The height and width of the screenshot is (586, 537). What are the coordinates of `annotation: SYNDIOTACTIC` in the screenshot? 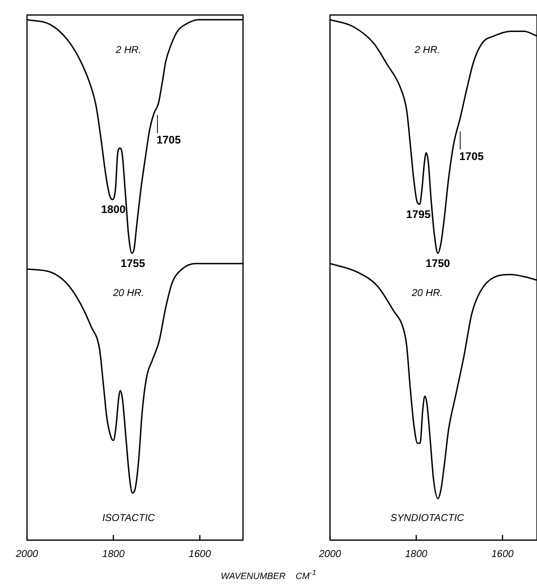 It's located at (427, 518).